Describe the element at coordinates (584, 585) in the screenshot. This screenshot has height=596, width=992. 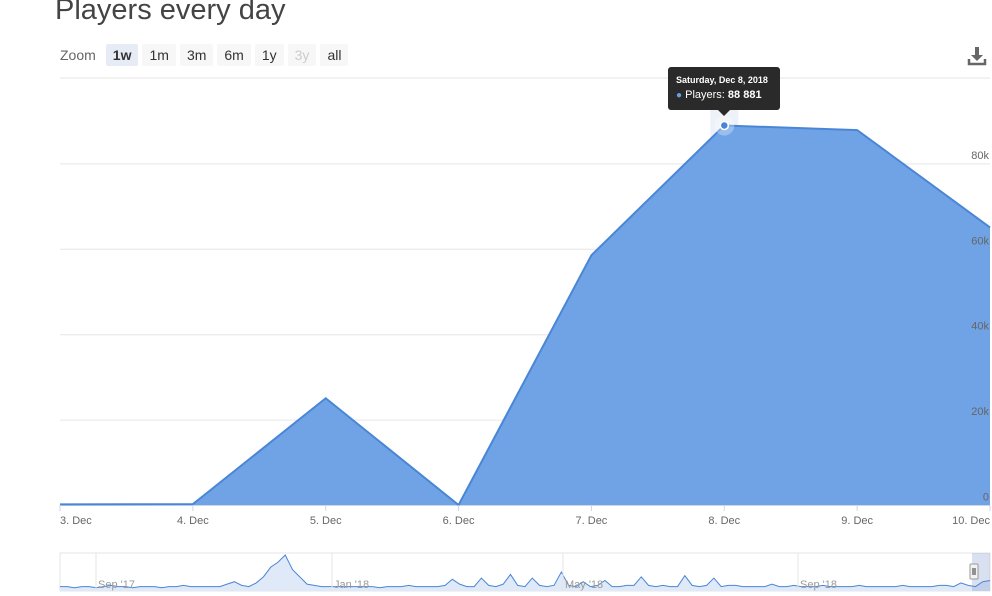
I see `navigator-label: May '18` at that location.